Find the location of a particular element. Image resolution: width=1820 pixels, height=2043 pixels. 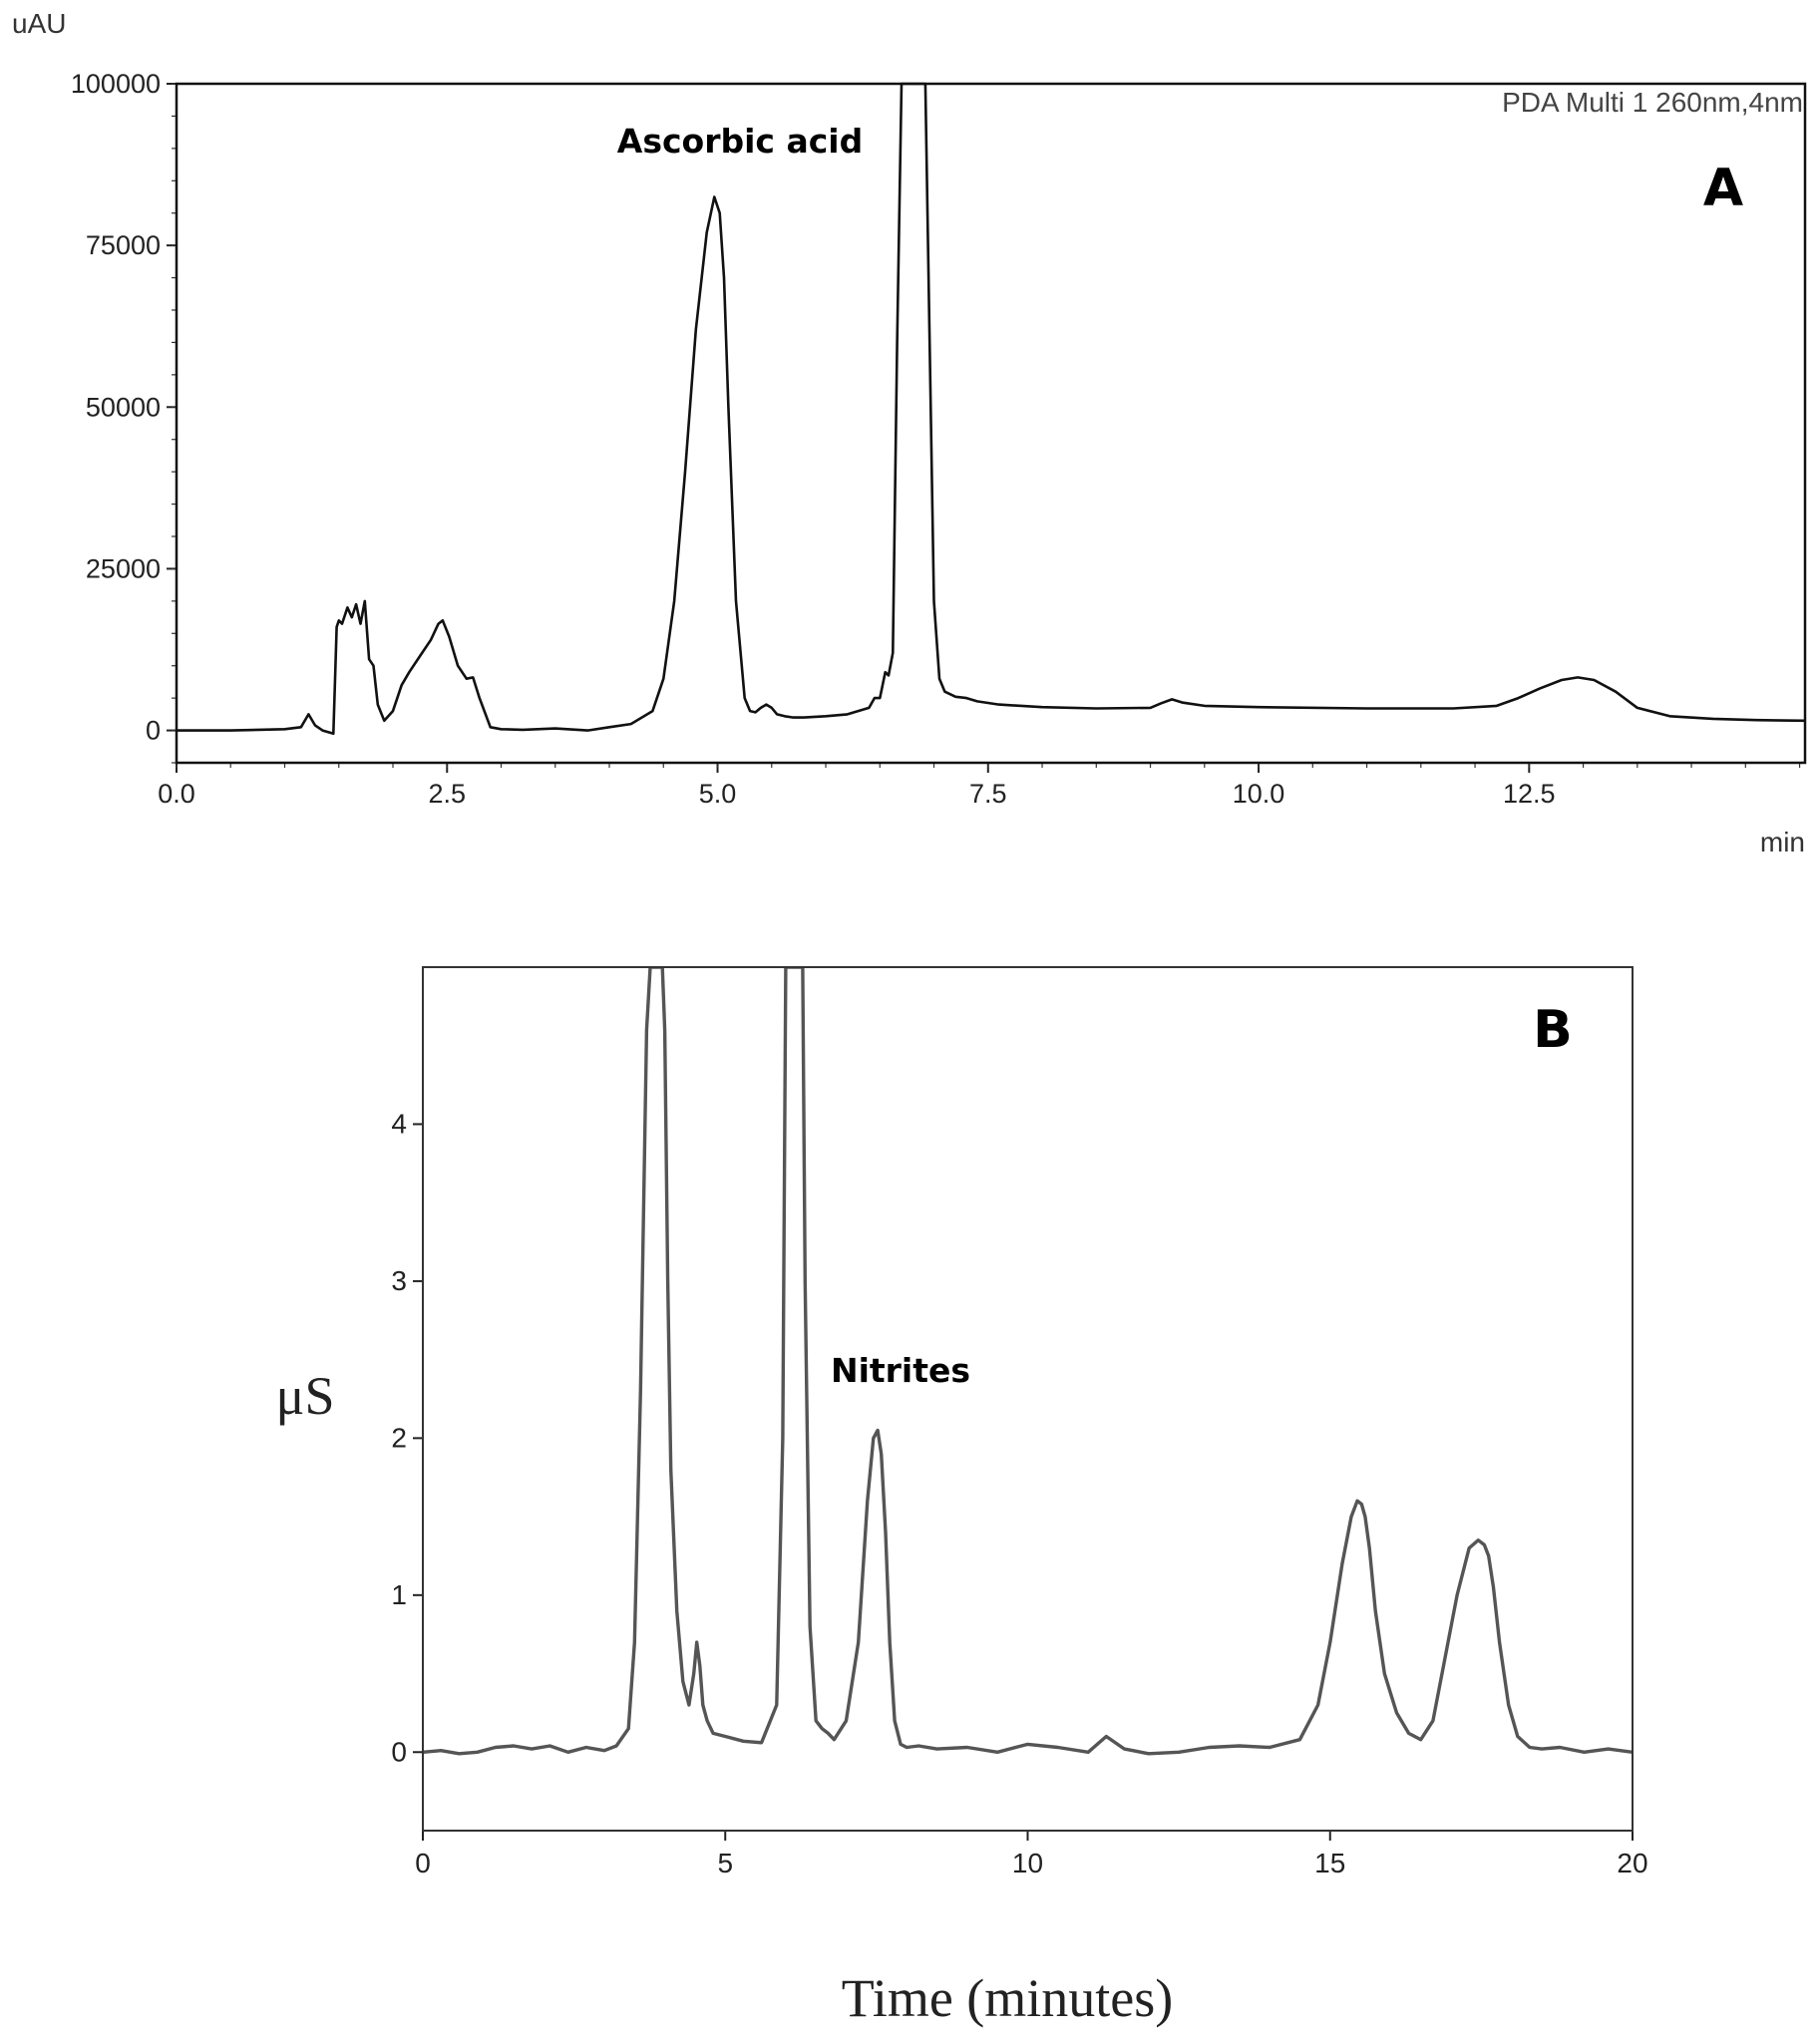

chart-a-x-tick-label: 10.0 is located at coordinates (1259, 794).